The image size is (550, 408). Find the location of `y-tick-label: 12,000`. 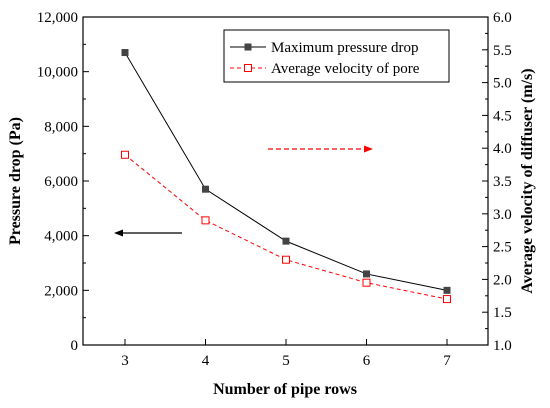

y-tick-label: 12,000 is located at coordinates (57, 18).